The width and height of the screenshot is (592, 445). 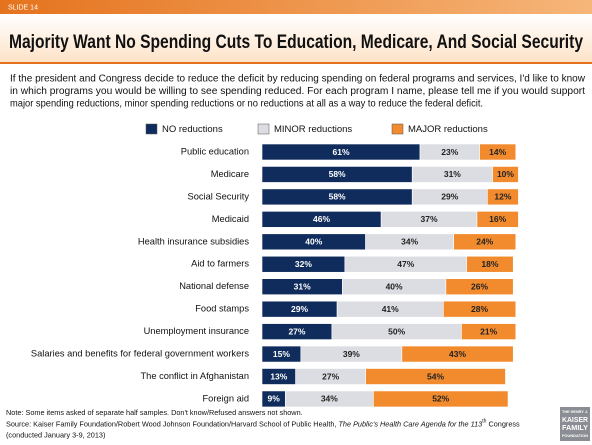 I want to click on value-label: 9%, so click(x=274, y=399).